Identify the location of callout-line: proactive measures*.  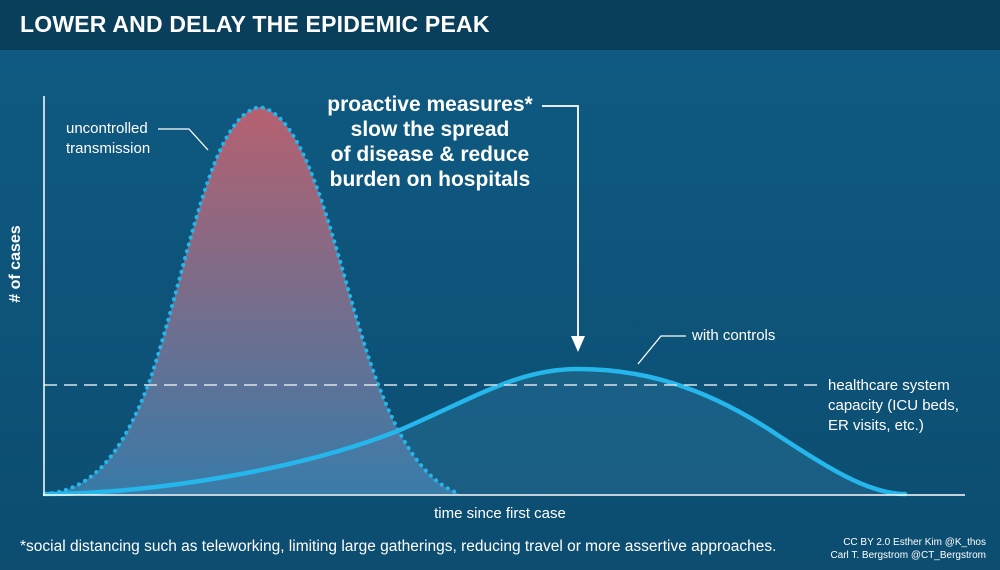
(430, 104).